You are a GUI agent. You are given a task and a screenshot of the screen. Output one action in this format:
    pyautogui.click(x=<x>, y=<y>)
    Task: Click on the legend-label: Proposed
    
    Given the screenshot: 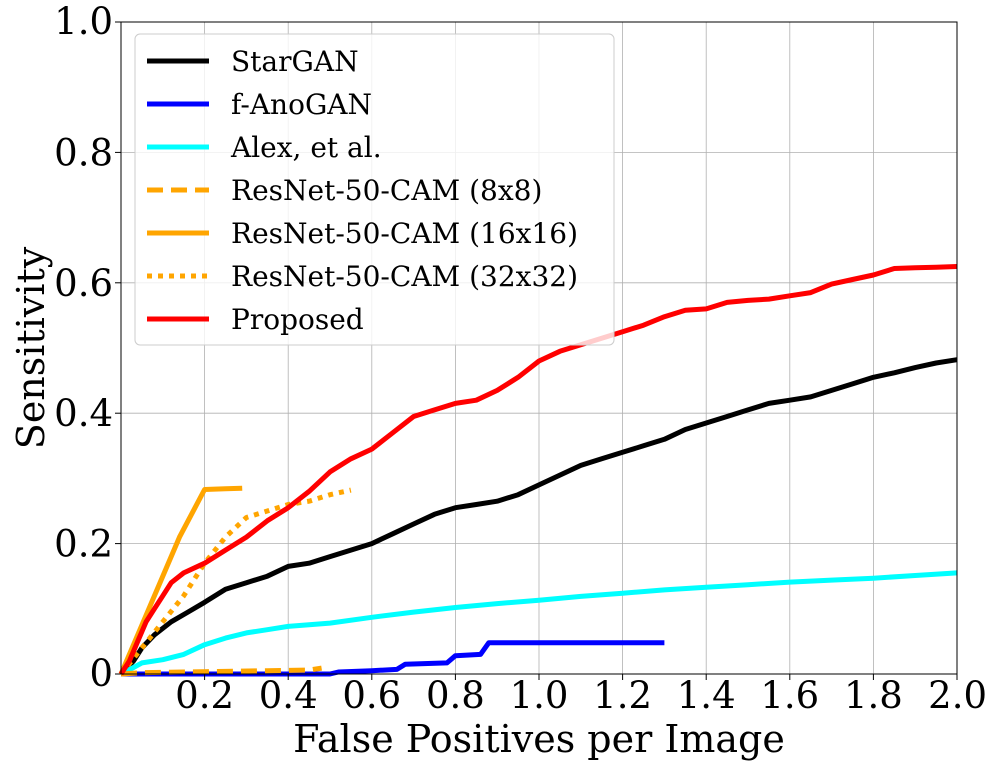 What is the action you would take?
    pyautogui.click(x=297, y=319)
    